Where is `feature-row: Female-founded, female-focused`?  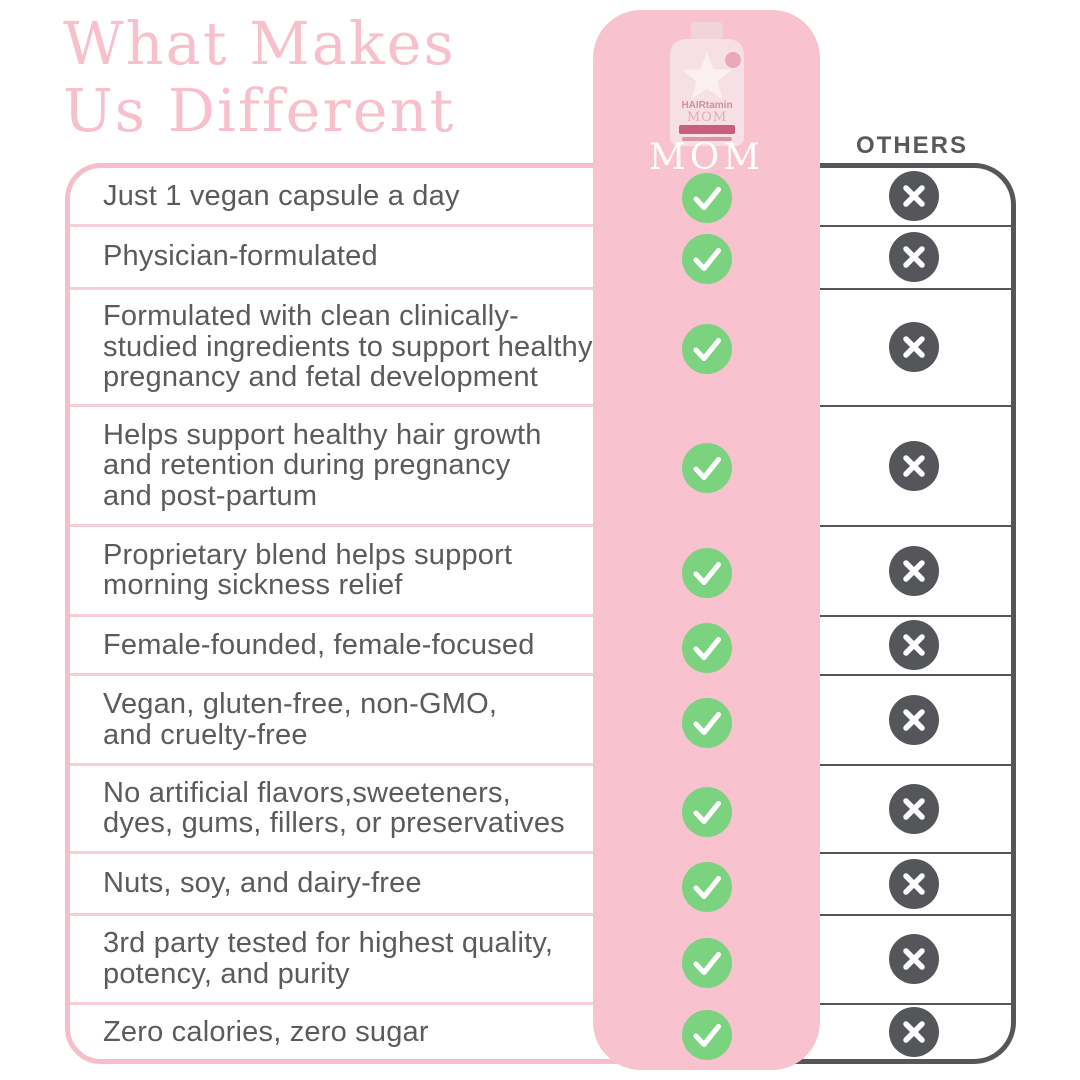 feature-row: Female-founded, female-focused is located at coordinates (387, 647).